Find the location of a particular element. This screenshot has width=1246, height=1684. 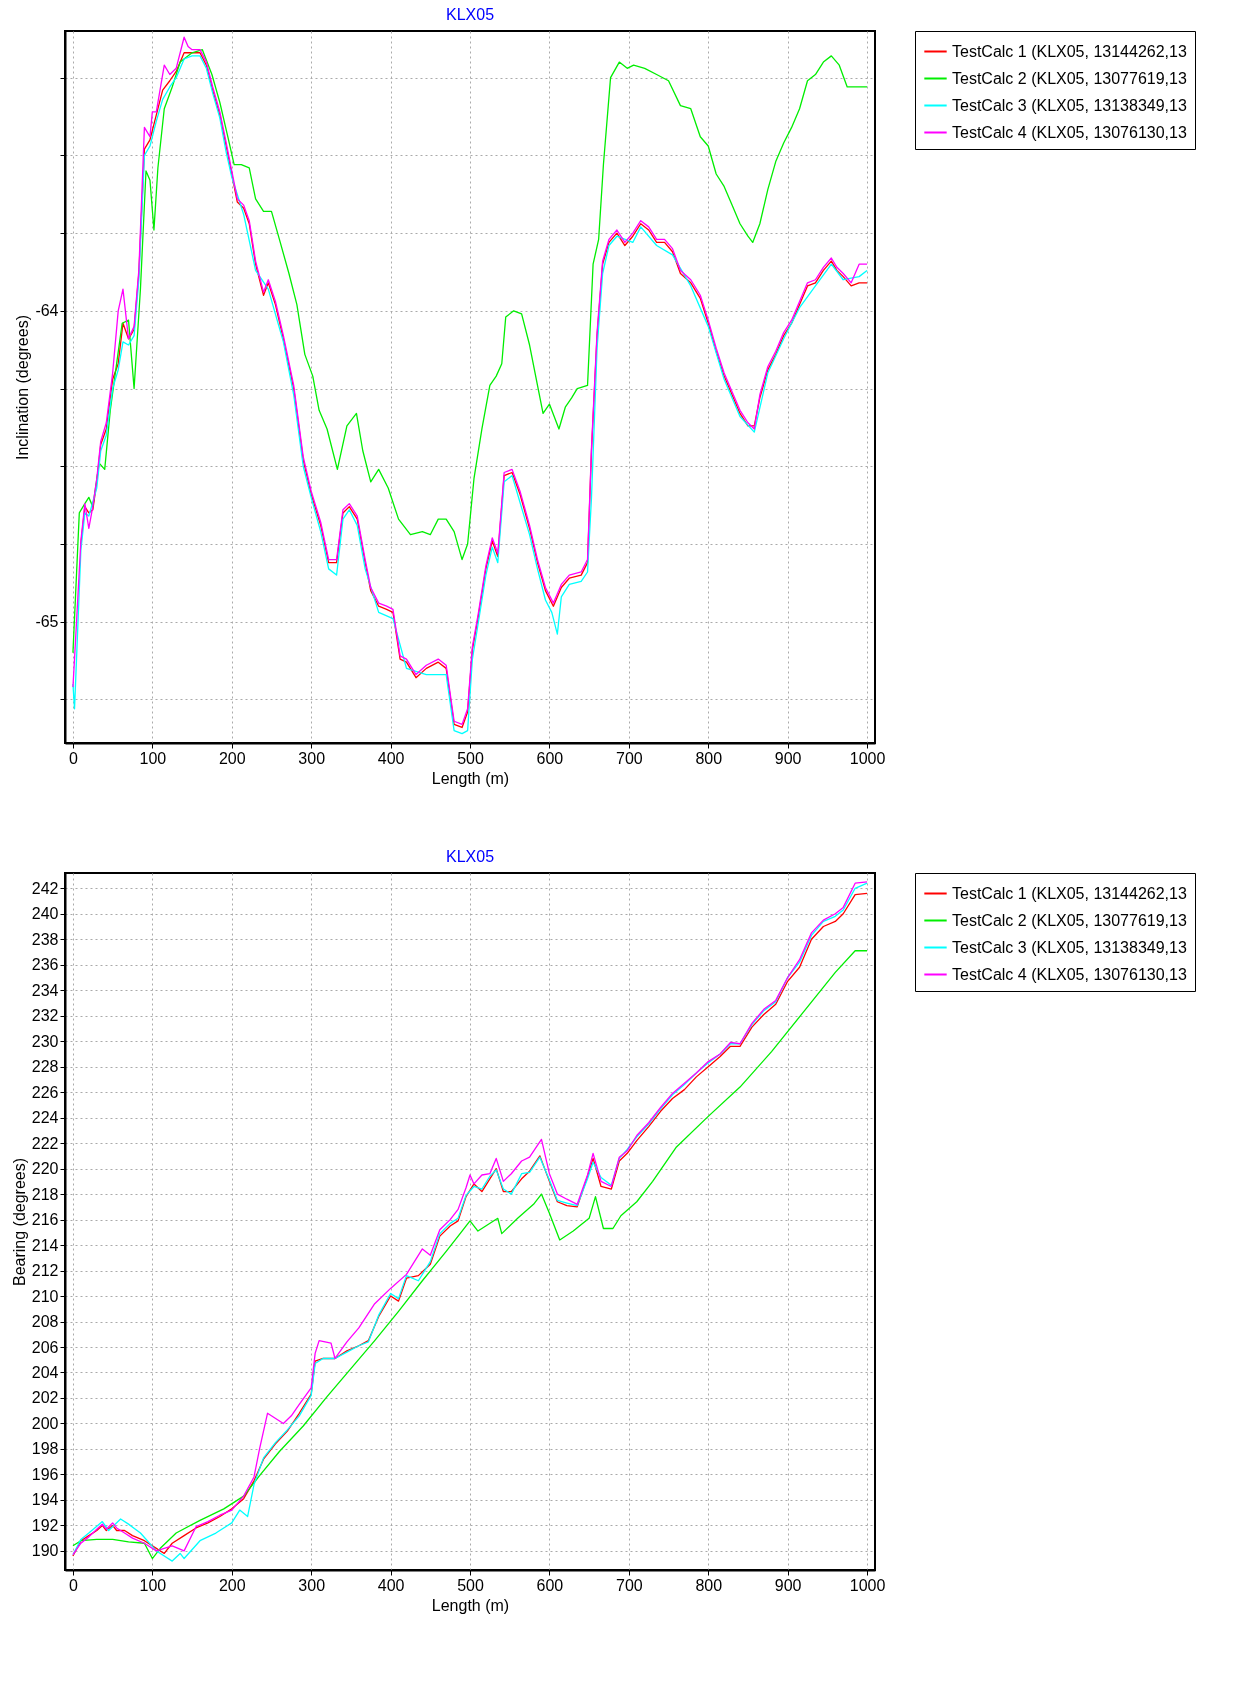

y-tick-label: 208 is located at coordinates (45, 1322).